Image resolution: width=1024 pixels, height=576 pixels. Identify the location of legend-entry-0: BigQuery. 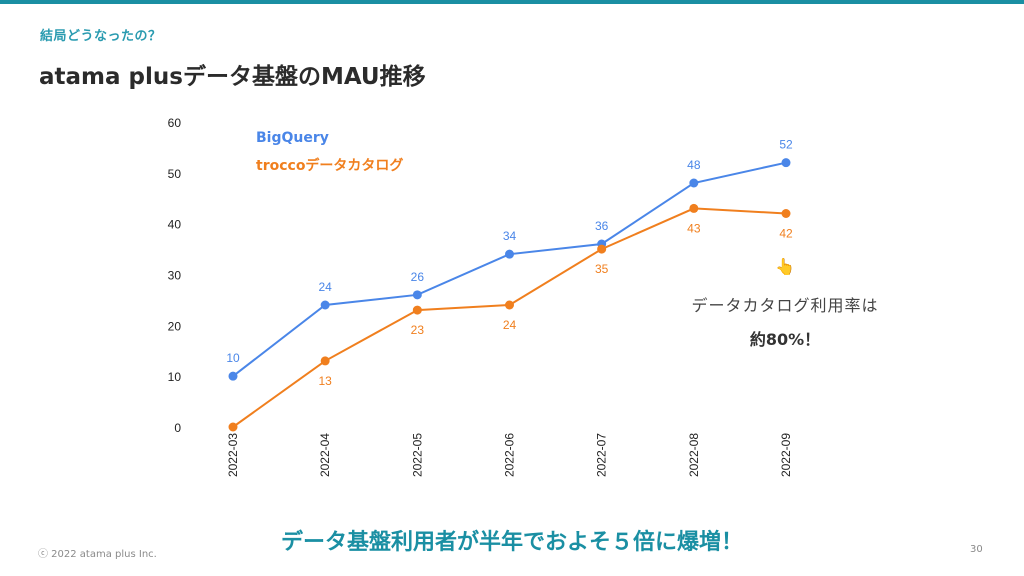
(292, 138).